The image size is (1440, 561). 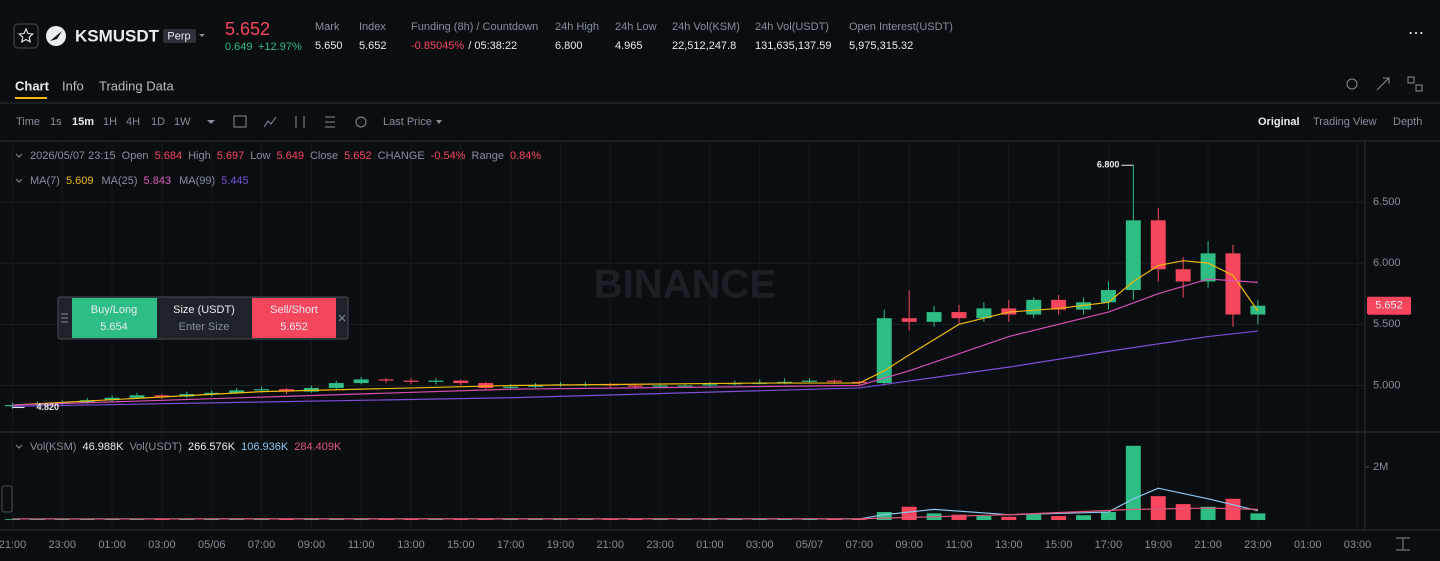 What do you see at coordinates (235, 181) in the screenshot?
I see `ma-value: 5.445` at bounding box center [235, 181].